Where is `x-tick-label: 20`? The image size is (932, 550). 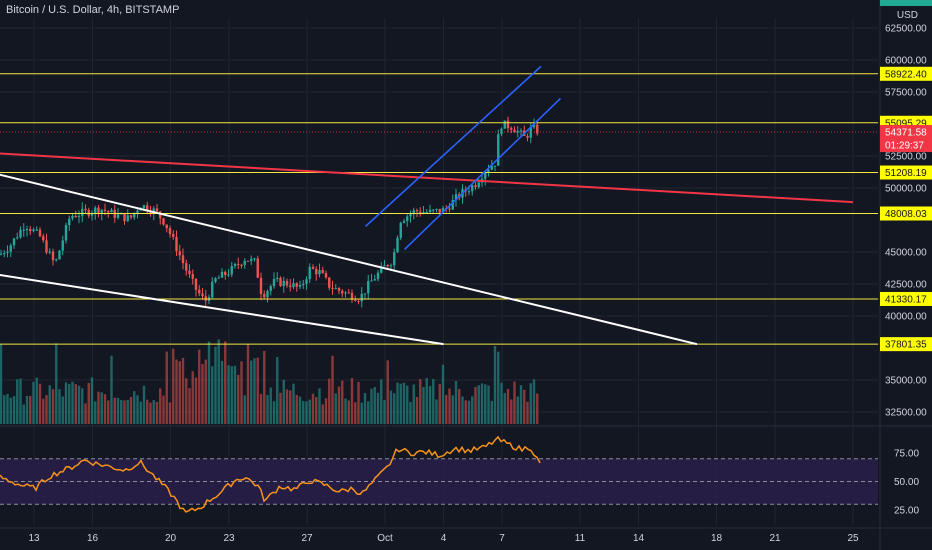
x-tick-label: 20 is located at coordinates (171, 538).